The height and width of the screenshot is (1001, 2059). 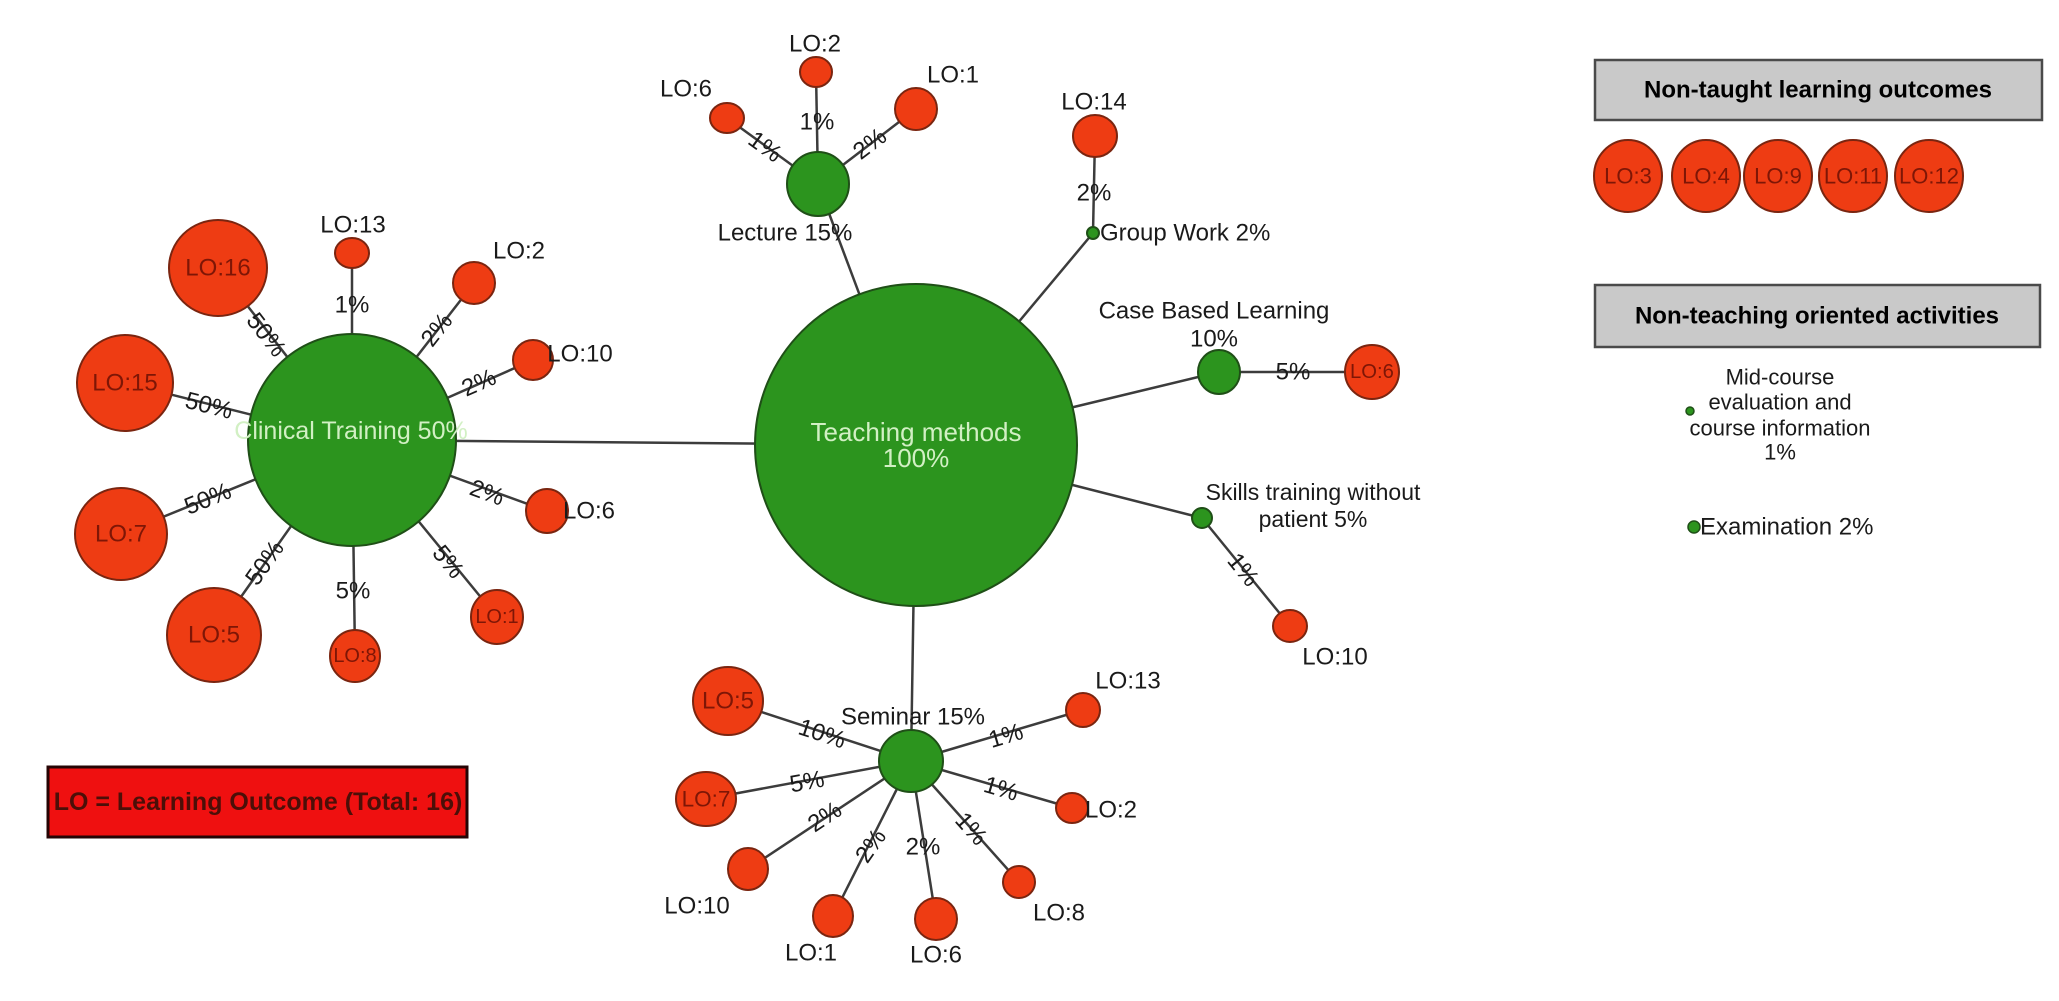 I want to click on edge-percent-label-groupwork-lo14: 2%, so click(x=1094, y=193).